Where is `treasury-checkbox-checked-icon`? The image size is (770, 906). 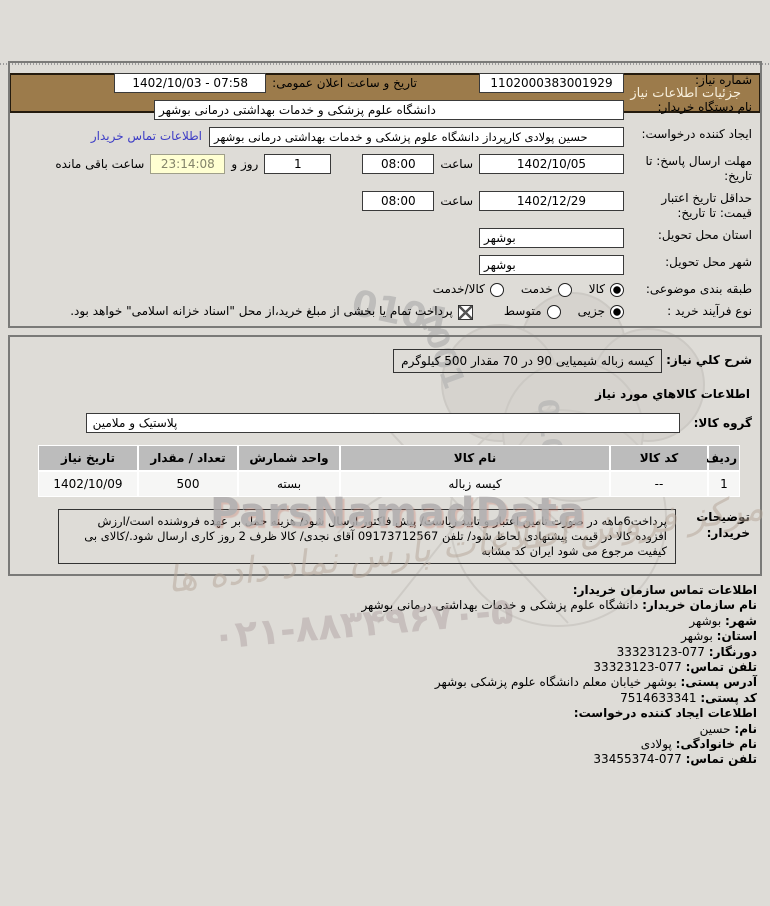
treasury-checkbox-checked-icon is located at coordinates (465, 312).